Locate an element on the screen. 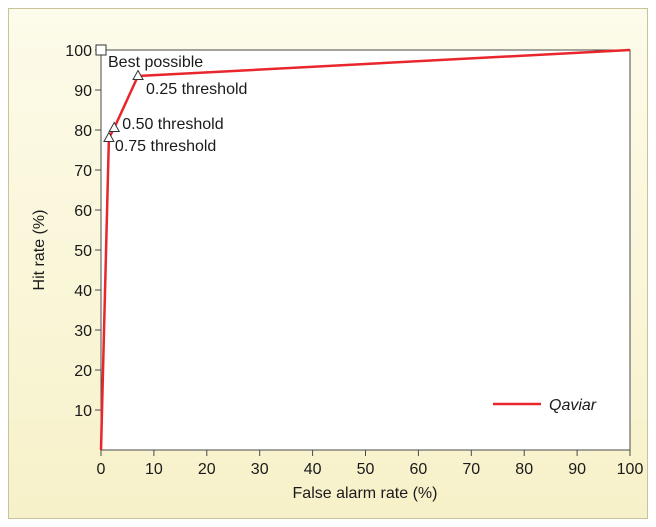 Image resolution: width=656 pixels, height=527 pixels. annotation-label-2: 0.50 threshold is located at coordinates (172, 124).